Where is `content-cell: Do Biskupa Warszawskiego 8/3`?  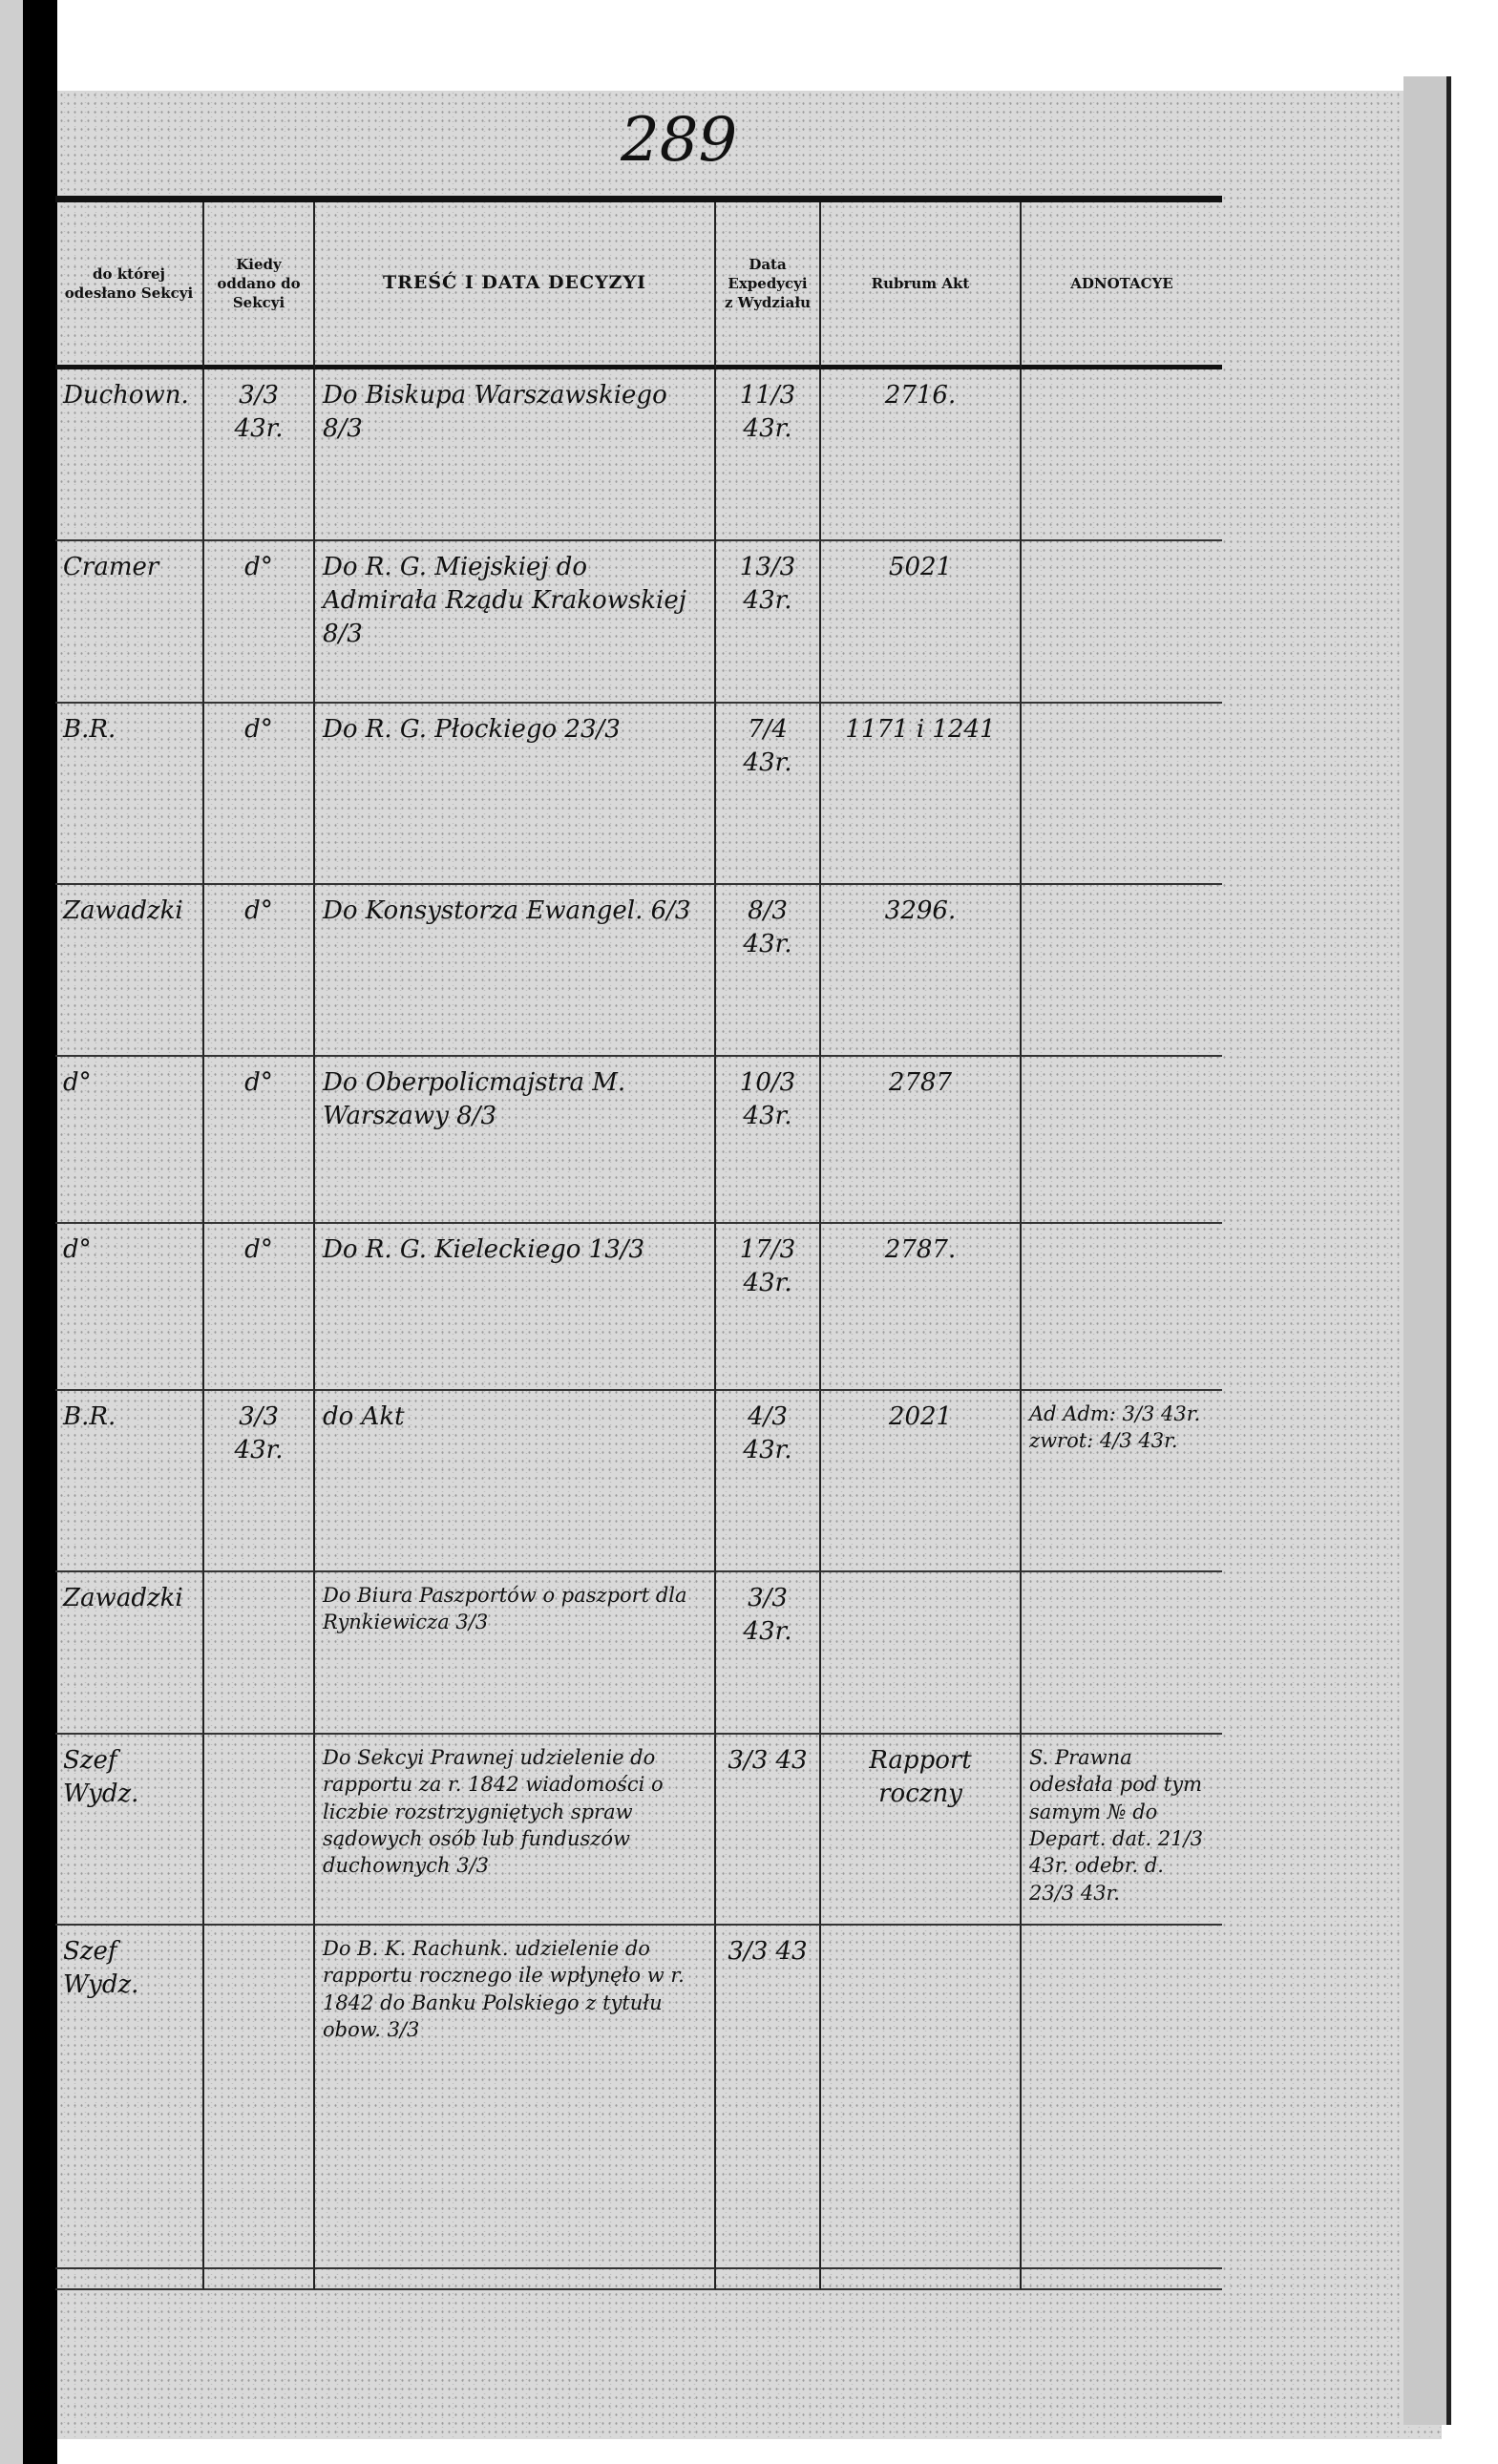 content-cell: Do Biskupa Warszawskiego 8/3 is located at coordinates (515, 455).